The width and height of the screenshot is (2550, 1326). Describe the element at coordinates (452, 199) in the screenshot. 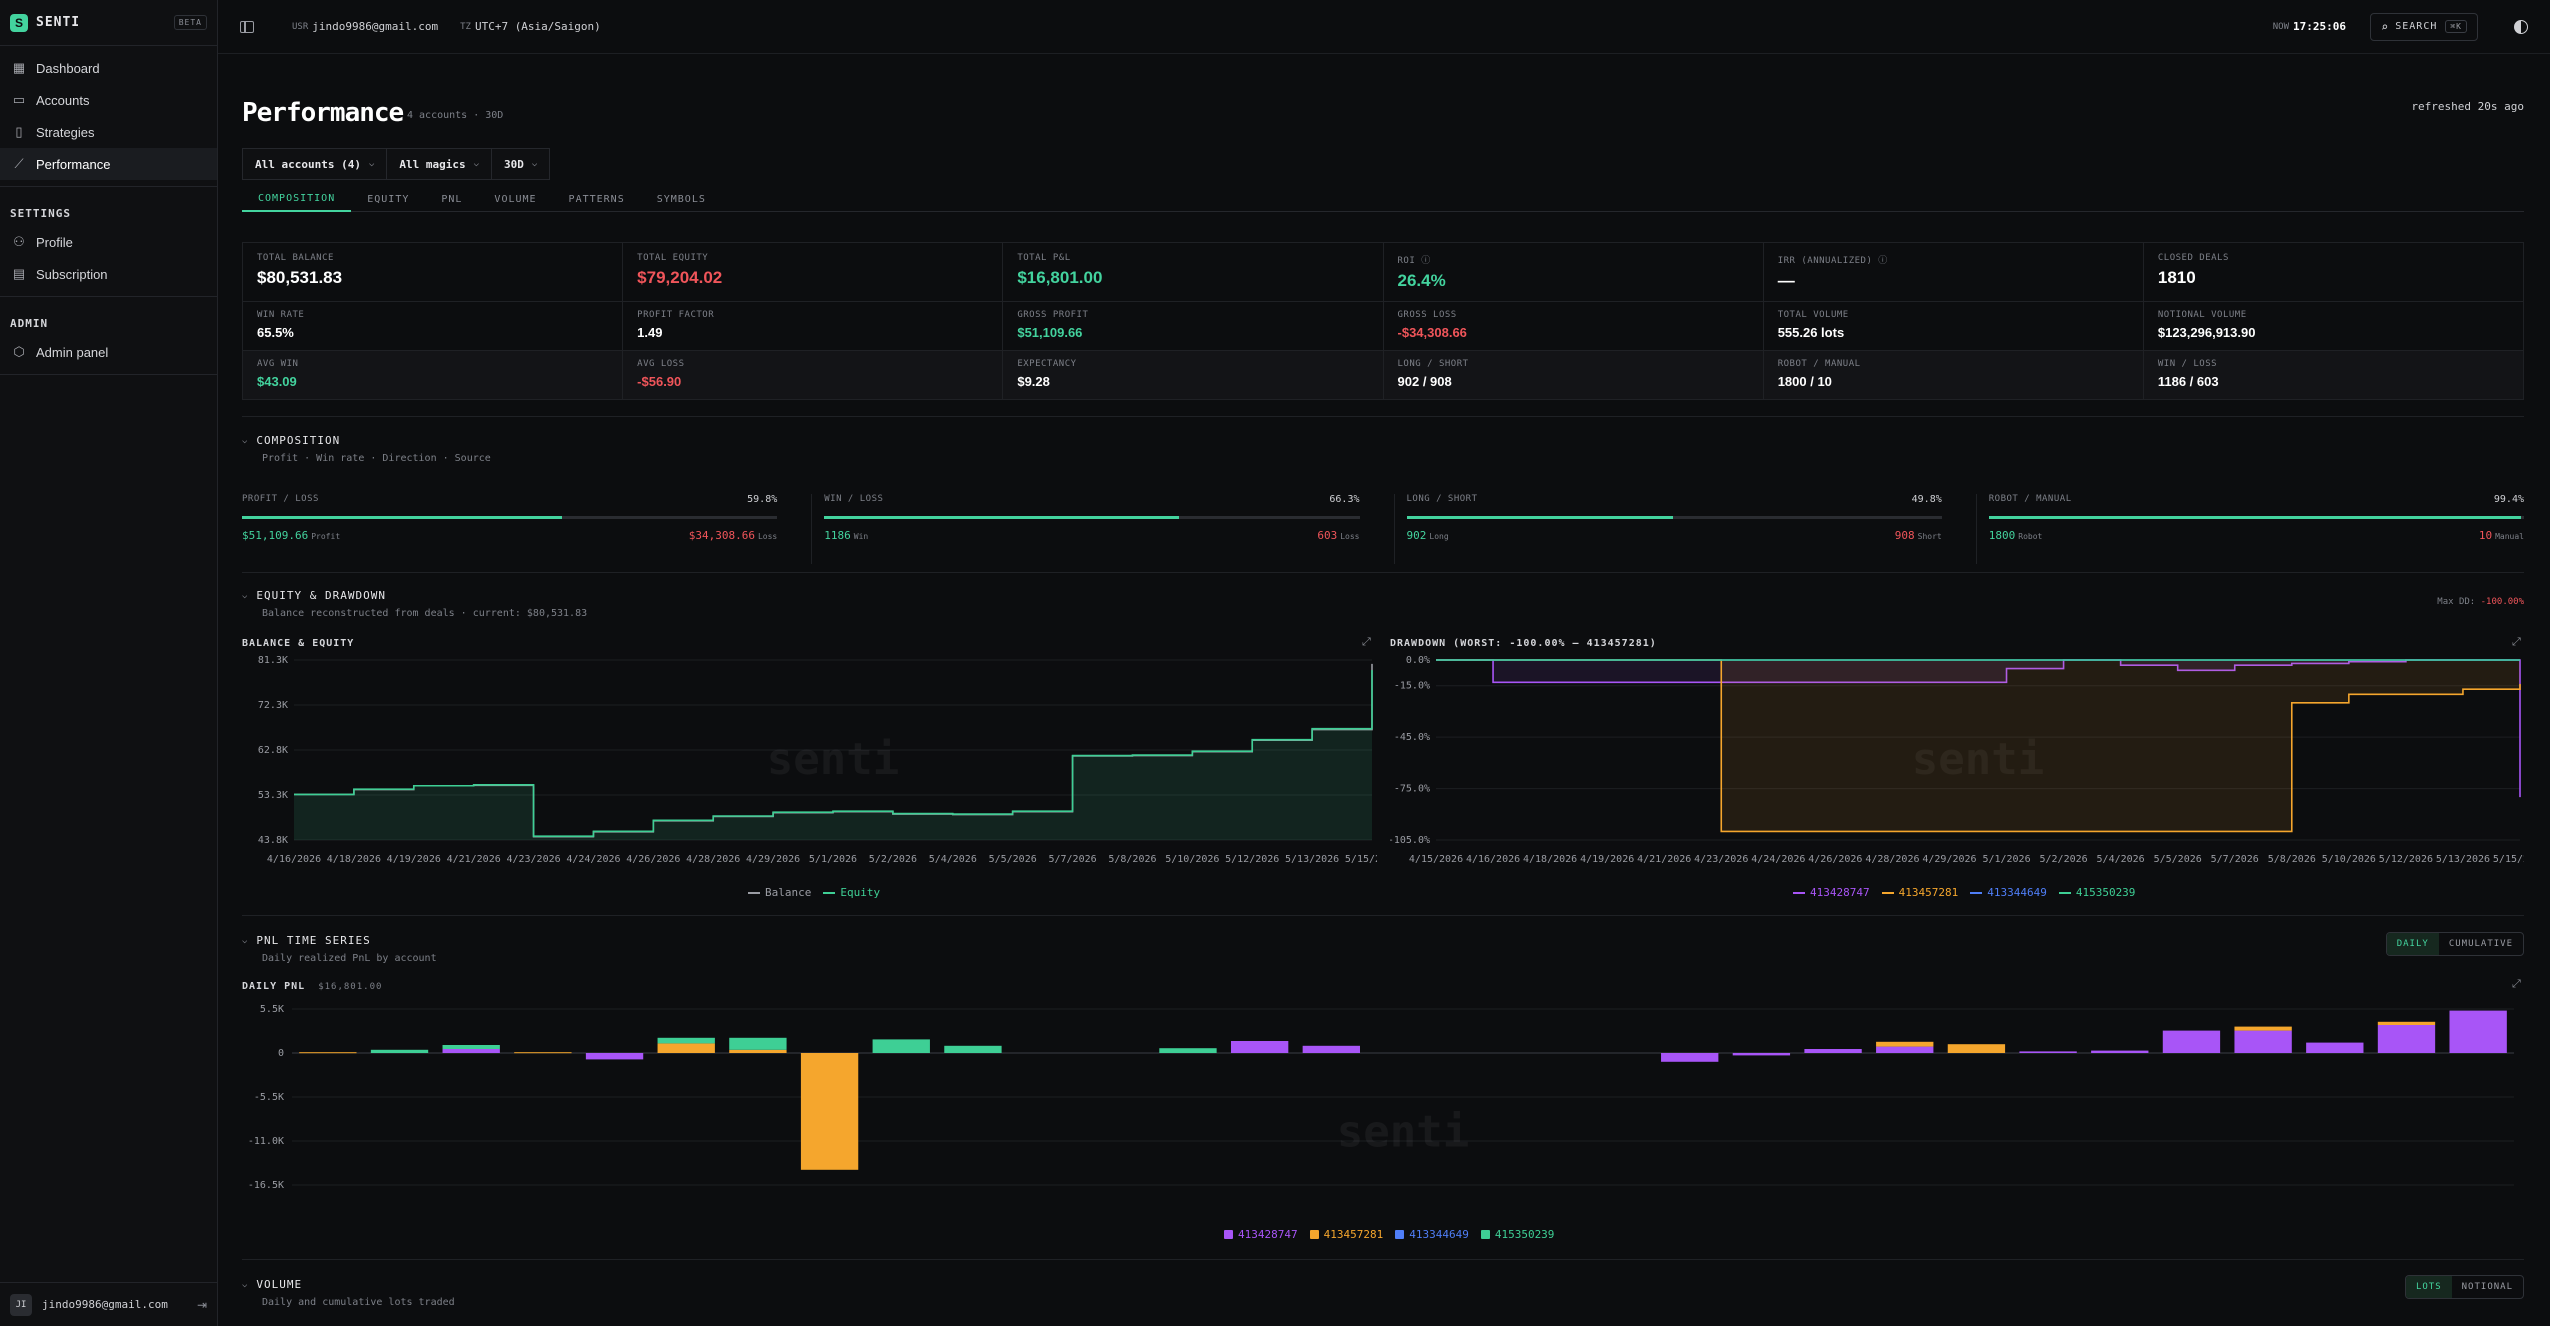

I see `tab-pnl: PNL` at that location.